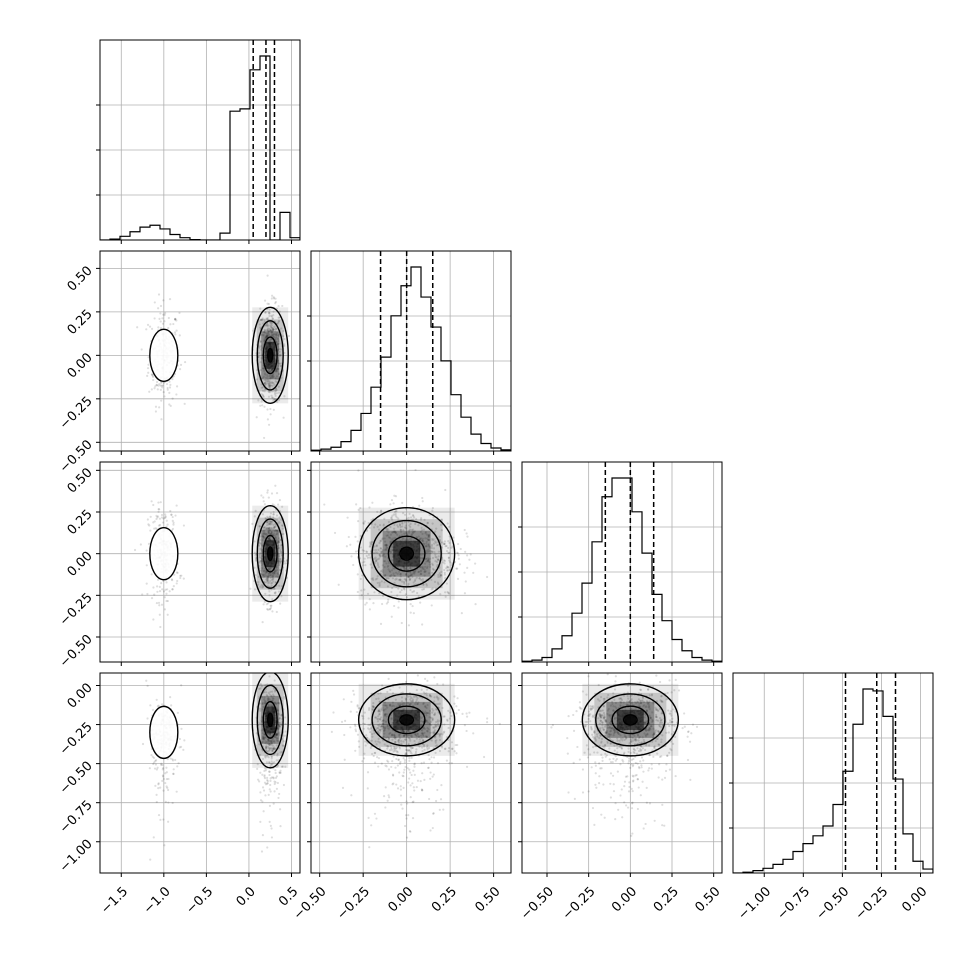  I want to click on y-tick-label: −1.00, so click(76, 856).